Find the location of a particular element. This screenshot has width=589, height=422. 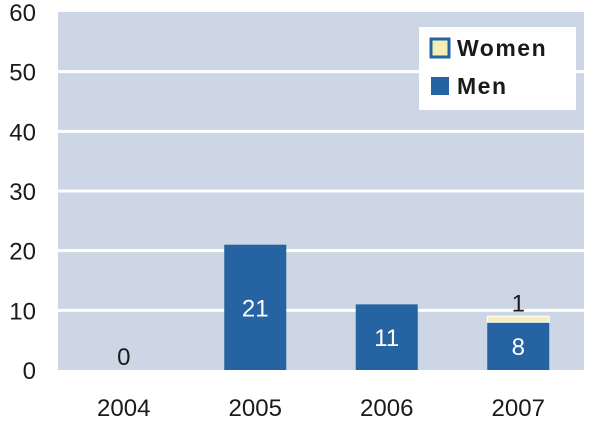

x-tick-label: 2006 is located at coordinates (386, 408).